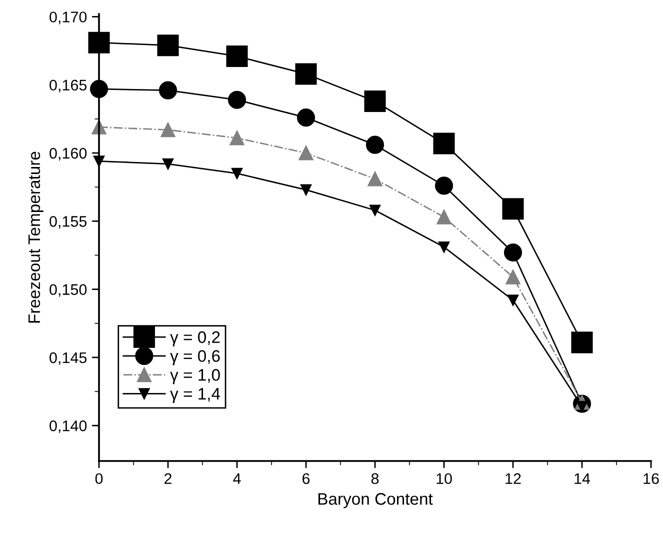 This screenshot has width=663, height=535. What do you see at coordinates (651, 478) in the screenshot?
I see `x-tick-label: 16` at bounding box center [651, 478].